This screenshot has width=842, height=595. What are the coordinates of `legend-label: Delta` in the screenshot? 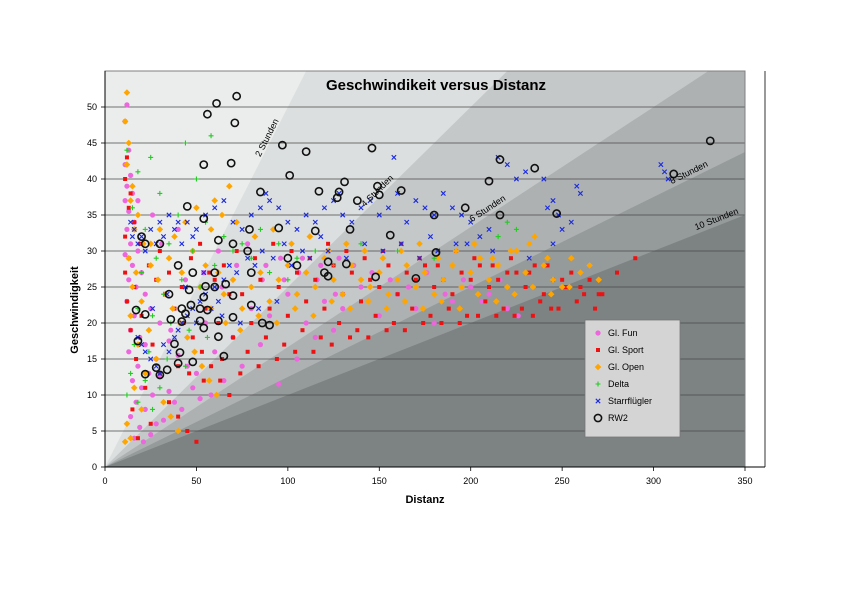 It's located at (618, 384).